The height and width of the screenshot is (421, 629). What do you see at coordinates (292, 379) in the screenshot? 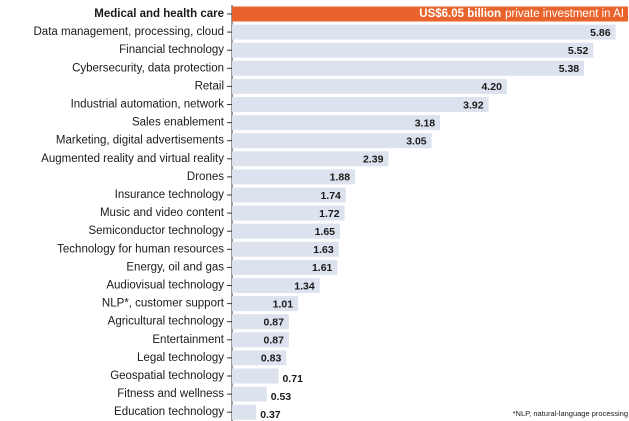
I see `value-label: 0.71` at bounding box center [292, 379].